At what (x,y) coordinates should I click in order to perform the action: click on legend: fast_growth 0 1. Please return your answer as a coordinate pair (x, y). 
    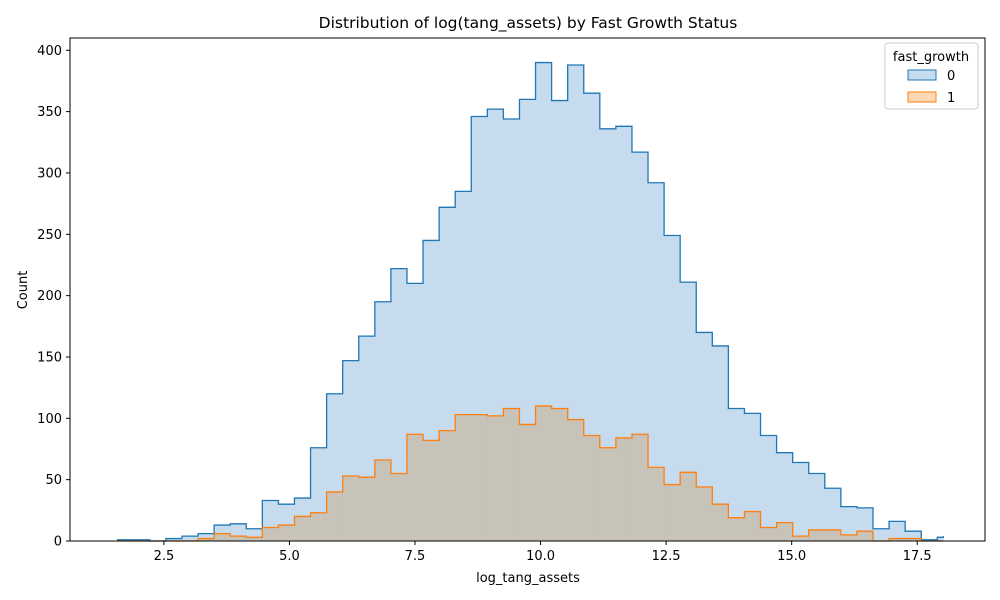
    Looking at the image, I should click on (931, 76).